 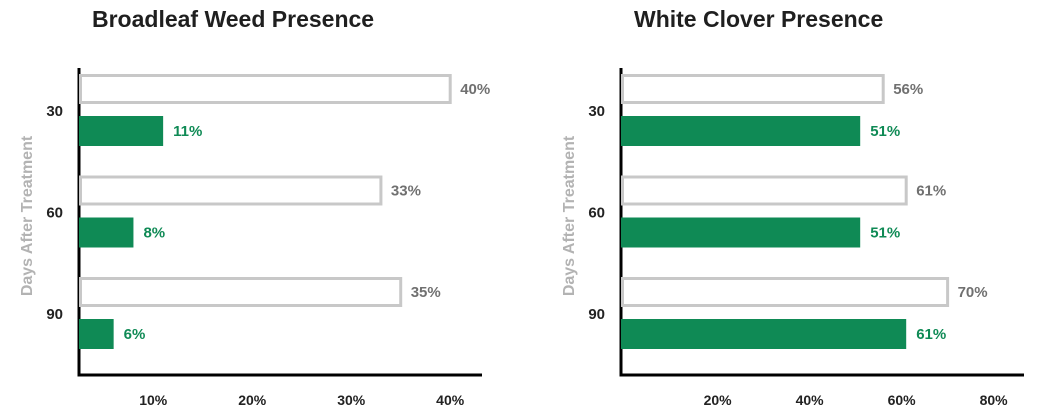 What do you see at coordinates (973, 292) in the screenshot?
I see `data-label: 70%` at bounding box center [973, 292].